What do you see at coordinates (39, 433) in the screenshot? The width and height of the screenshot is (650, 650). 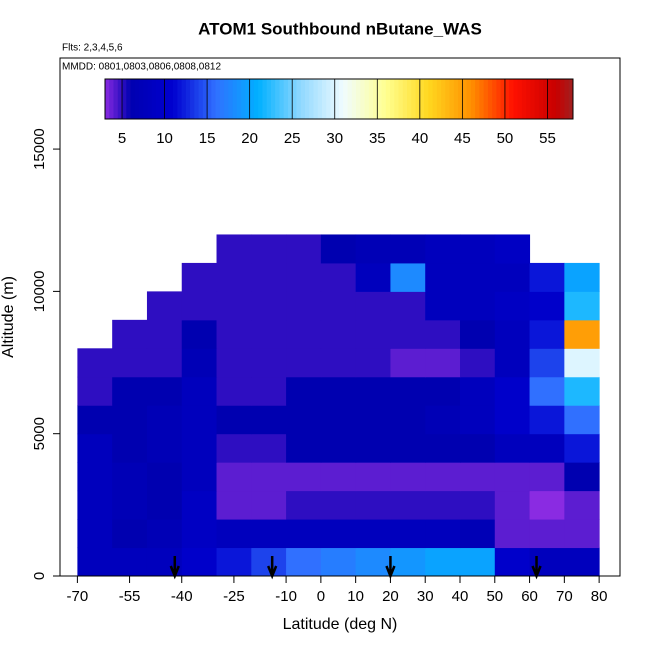 I see `y-tick-label: 5000` at bounding box center [39, 433].